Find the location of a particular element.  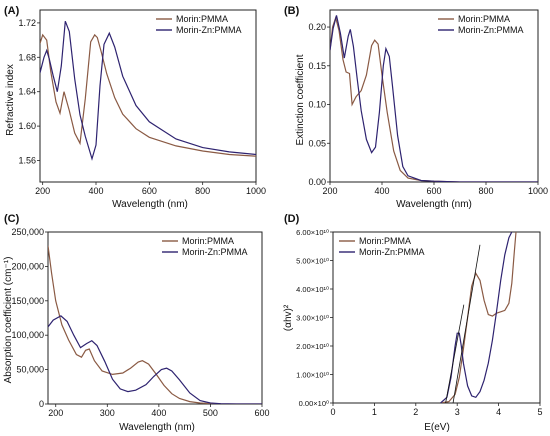

panel-c-ytick-label: 150,000 is located at coordinates (27, 301).